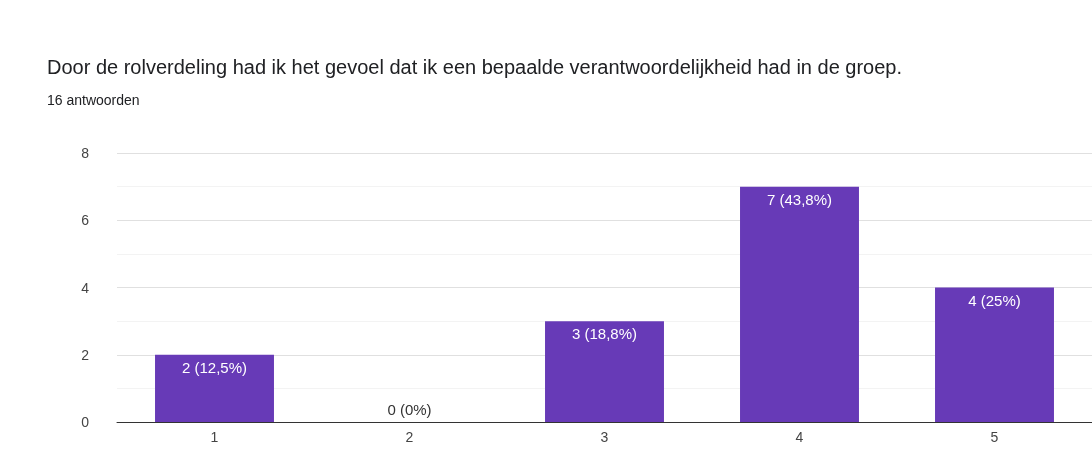 Image resolution: width=1092 pixels, height=464 pixels. What do you see at coordinates (799, 199) in the screenshot?
I see `data-label: 7 (43,8%)` at bounding box center [799, 199].